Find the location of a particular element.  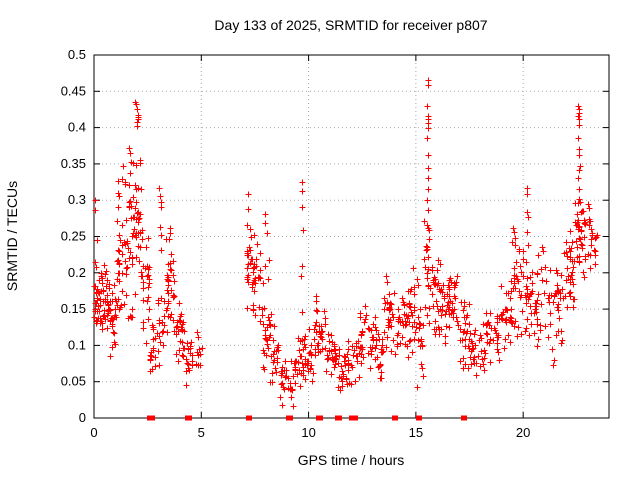

y-tick-label: 0.15 is located at coordinates (73, 308).